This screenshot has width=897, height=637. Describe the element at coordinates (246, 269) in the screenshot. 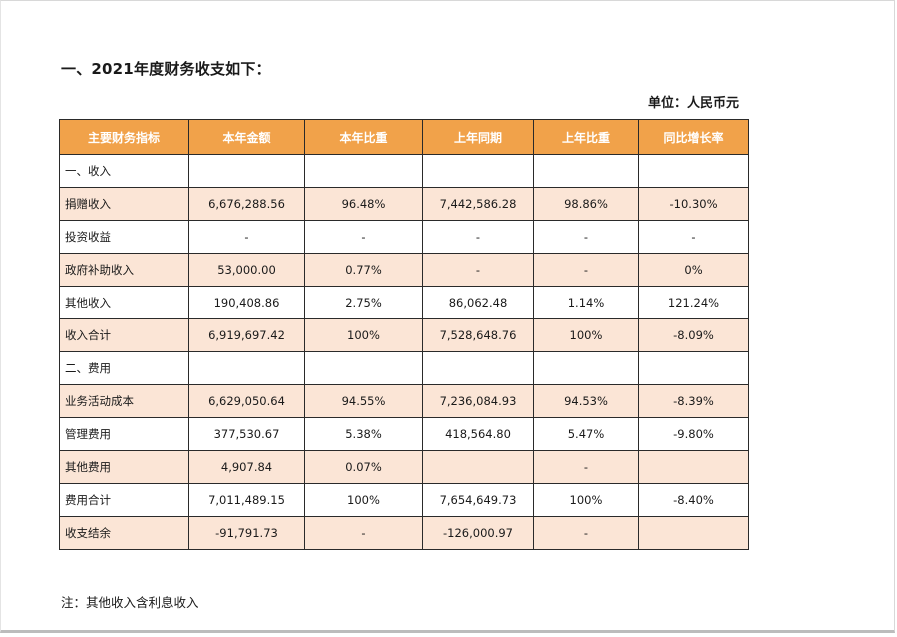

I see `current-amount-cell: 53,000.00` at that location.